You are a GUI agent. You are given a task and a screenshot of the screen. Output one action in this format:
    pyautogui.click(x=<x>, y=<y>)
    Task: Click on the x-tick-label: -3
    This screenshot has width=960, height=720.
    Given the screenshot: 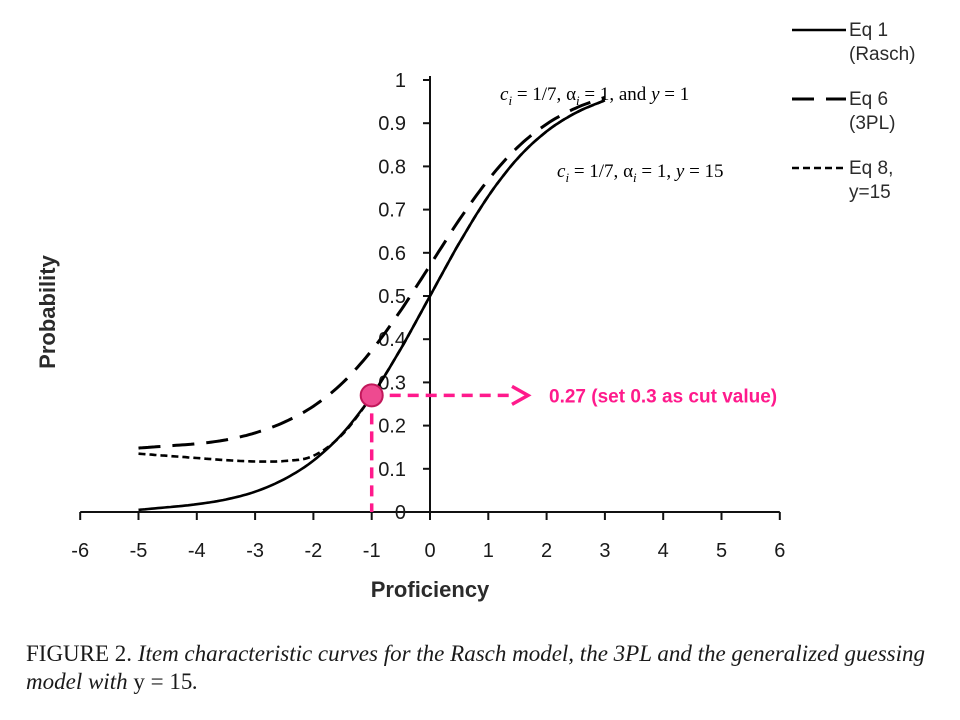 What is the action you would take?
    pyautogui.click(x=255, y=551)
    